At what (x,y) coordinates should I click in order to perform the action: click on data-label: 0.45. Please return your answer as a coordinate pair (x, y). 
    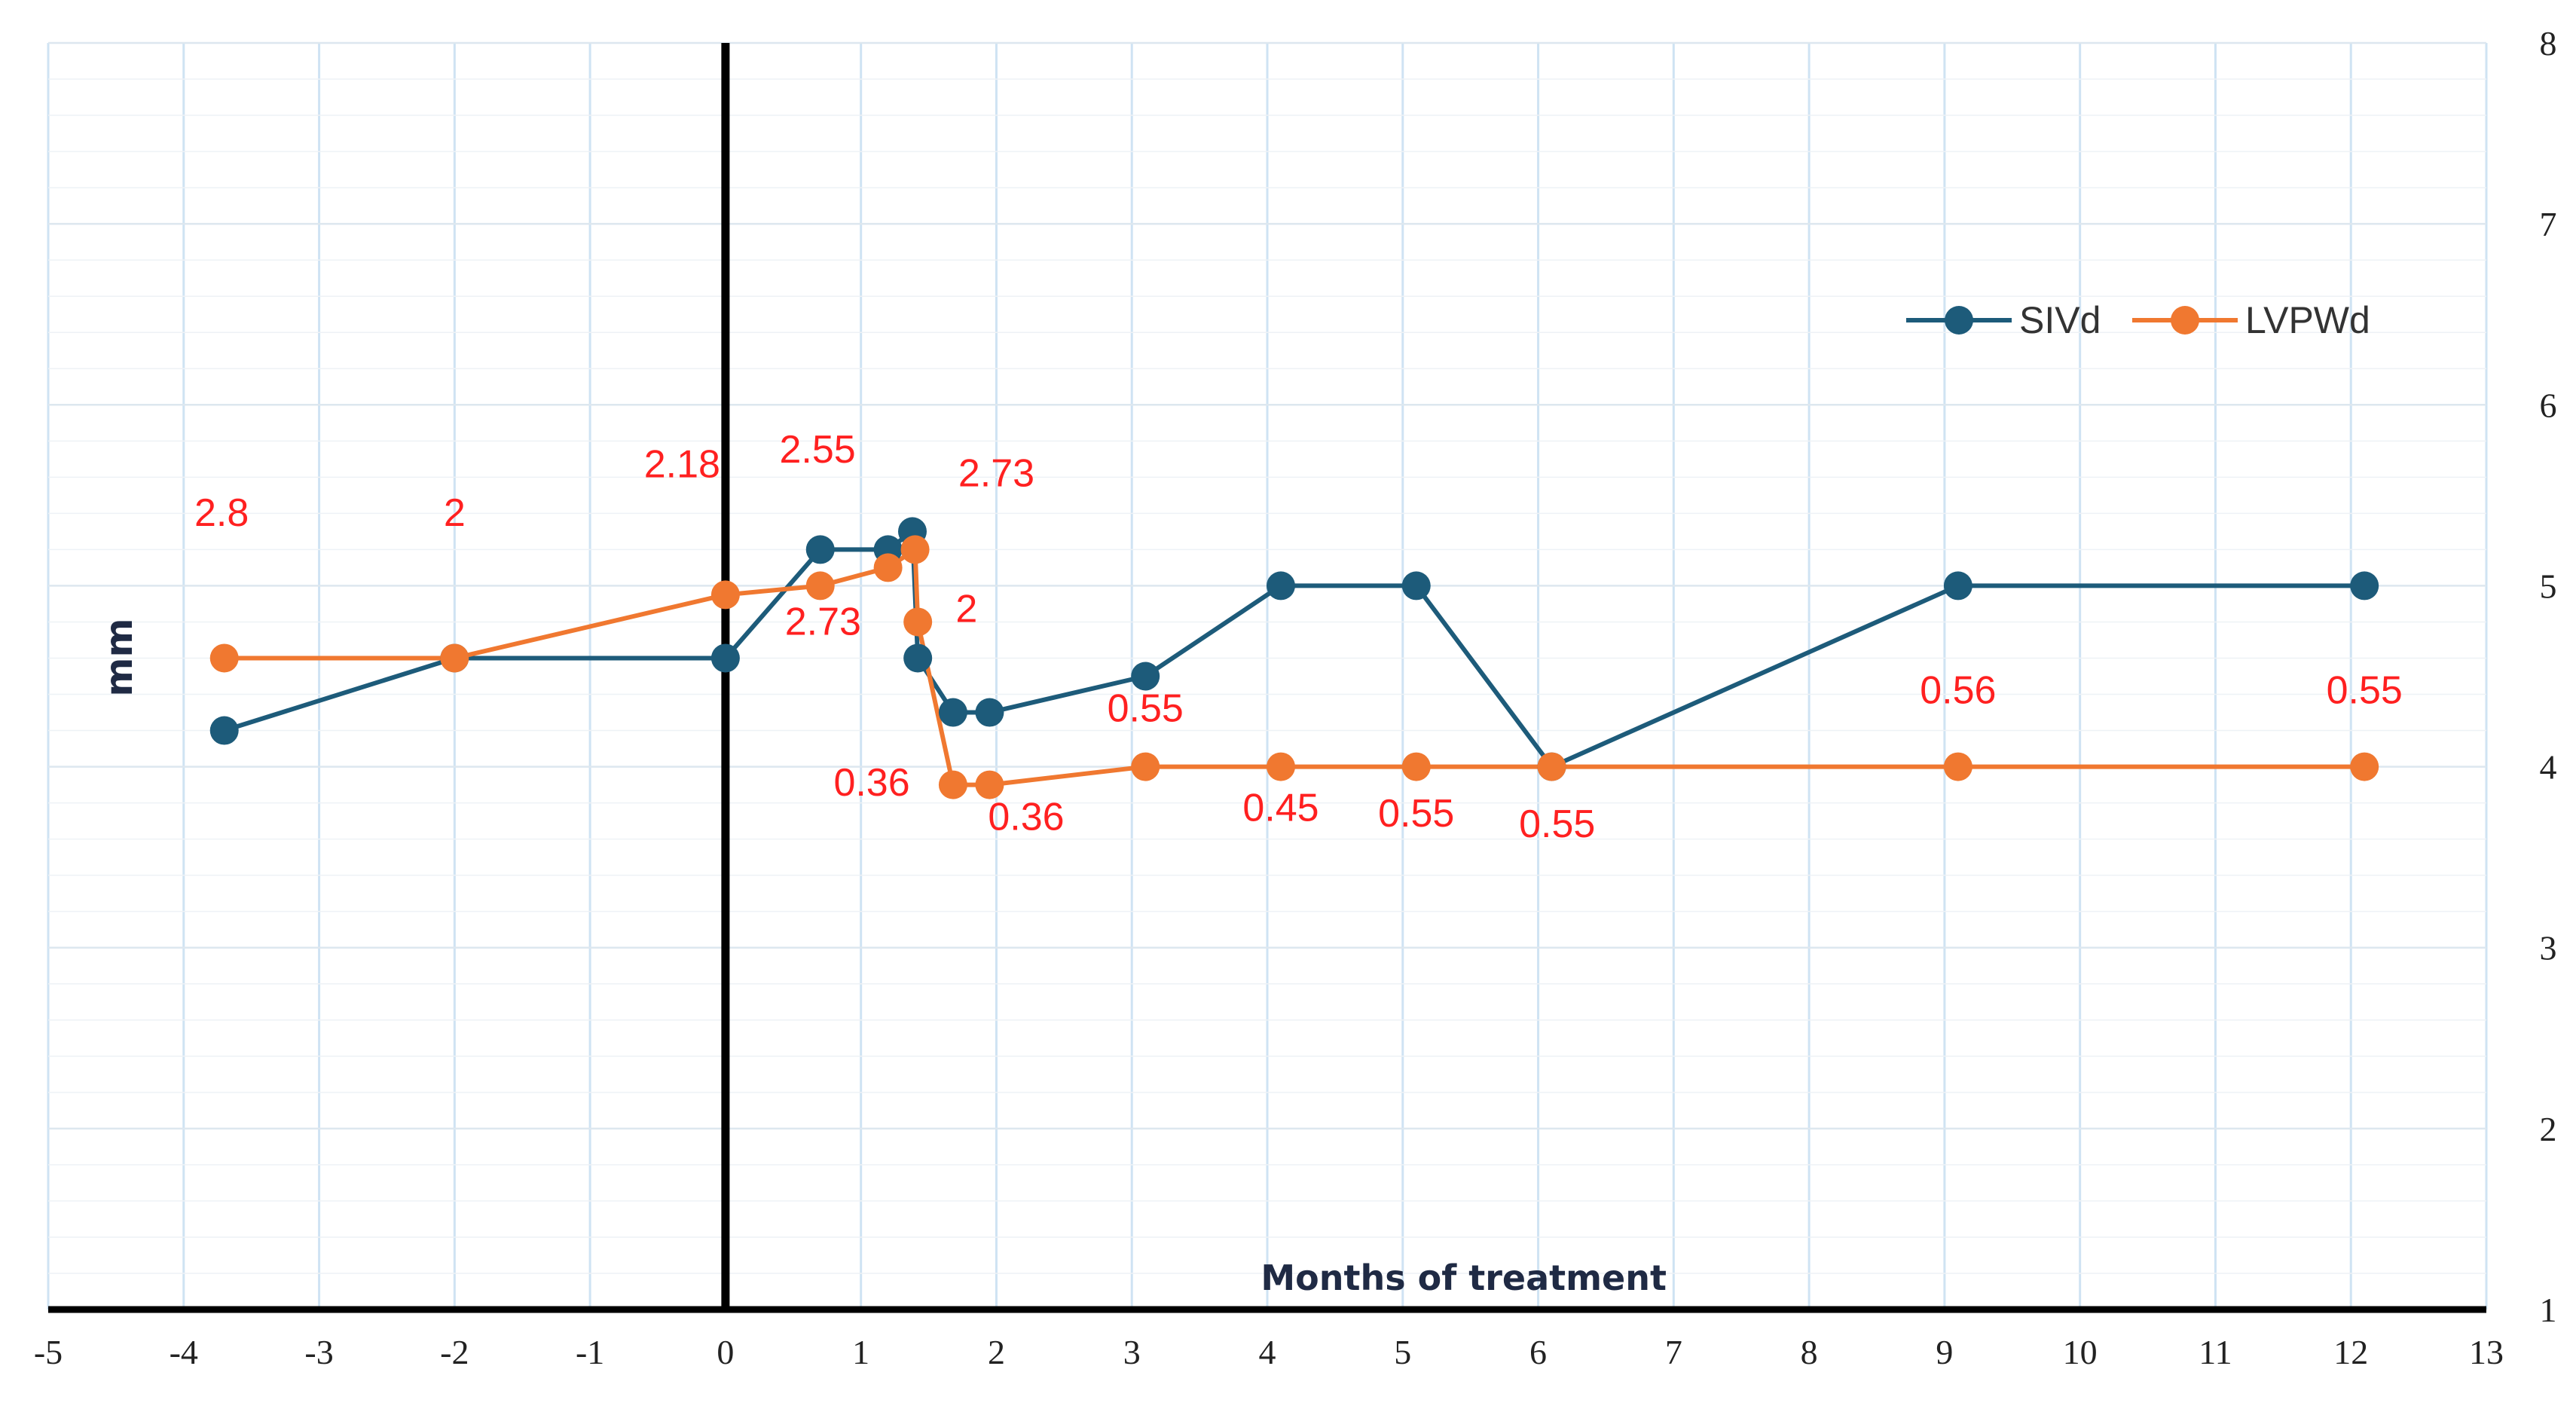
    Looking at the image, I should click on (1280, 808).